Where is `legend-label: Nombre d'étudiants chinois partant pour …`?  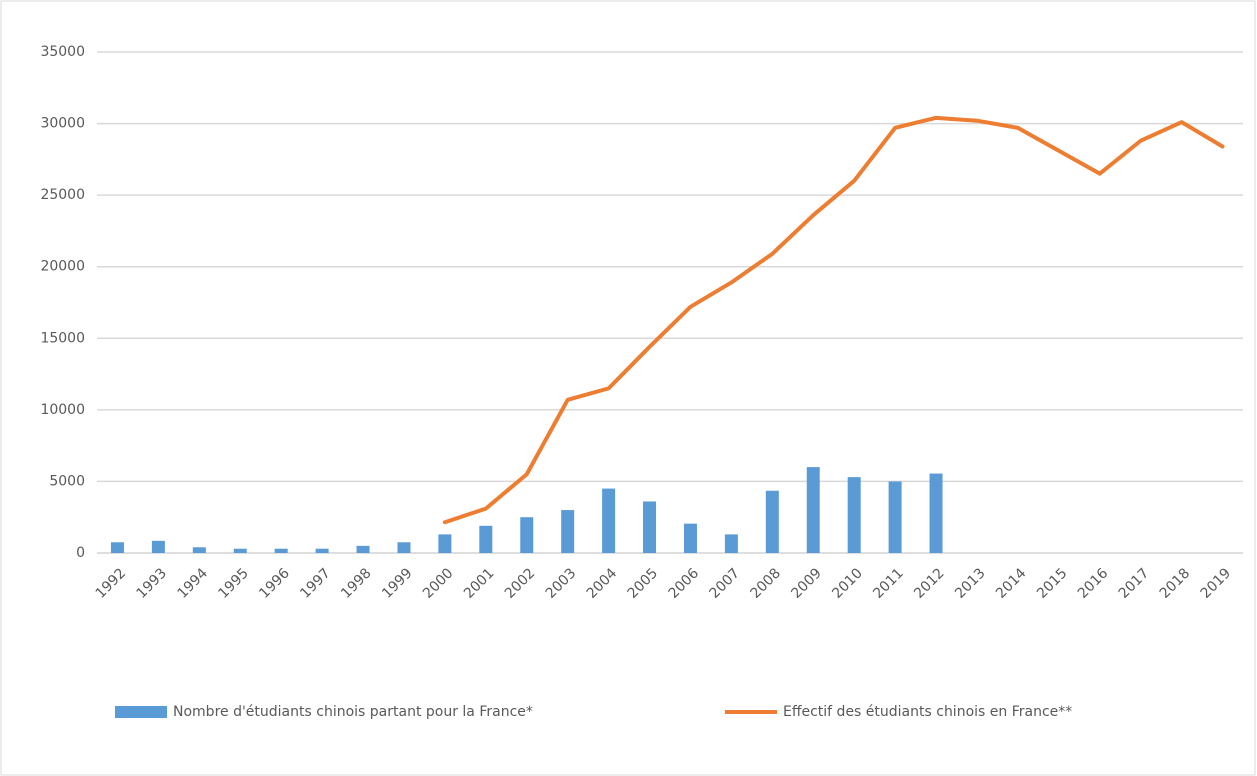 legend-label: Nombre d'étudiants chinois partant pour … is located at coordinates (353, 712).